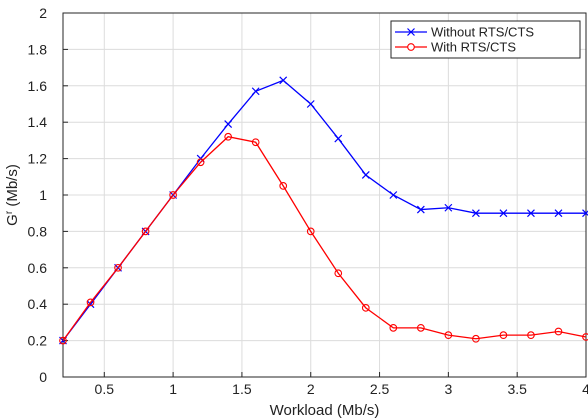 This screenshot has width=588, height=420. I want to click on y-tick-label: 1.6, so click(38, 86).